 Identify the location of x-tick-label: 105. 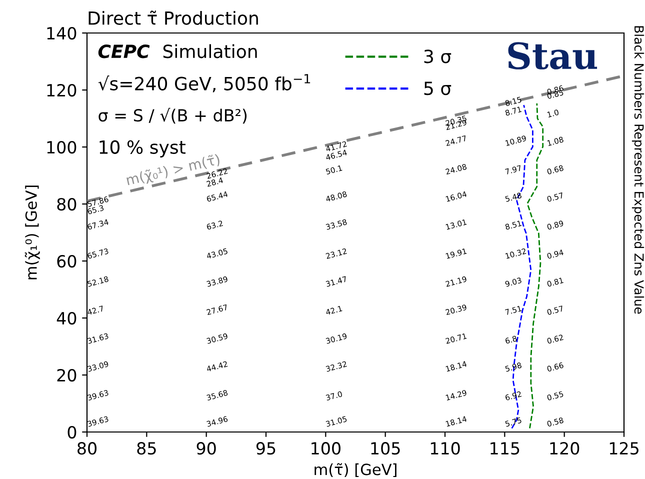
(385, 448).